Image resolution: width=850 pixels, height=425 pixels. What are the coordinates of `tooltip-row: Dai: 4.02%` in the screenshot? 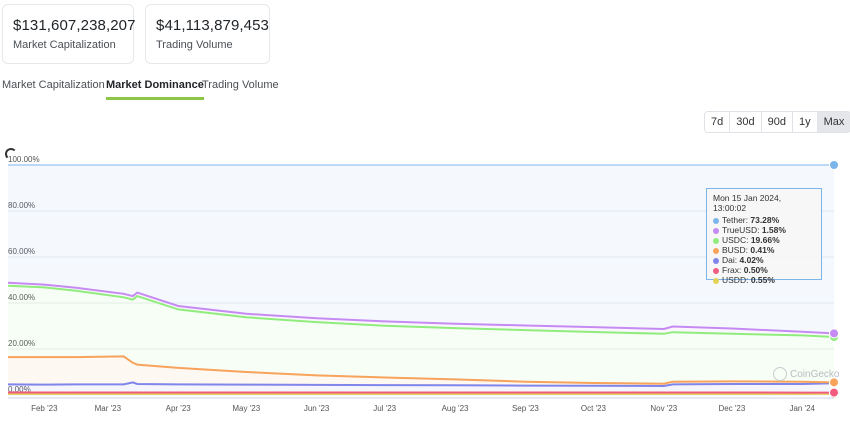 It's located at (764, 260).